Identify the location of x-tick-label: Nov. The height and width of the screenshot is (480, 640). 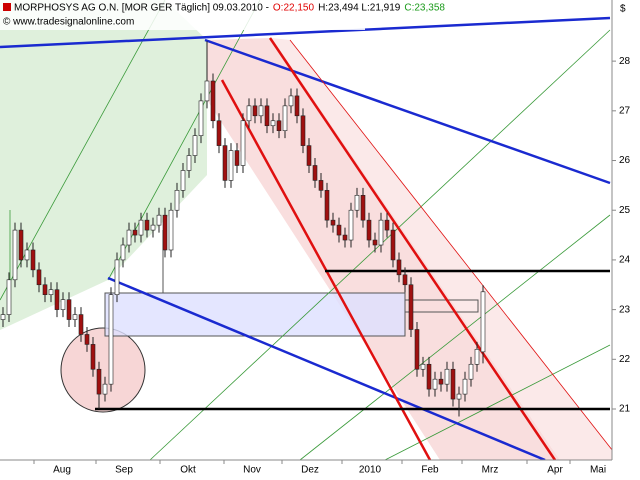
(252, 470).